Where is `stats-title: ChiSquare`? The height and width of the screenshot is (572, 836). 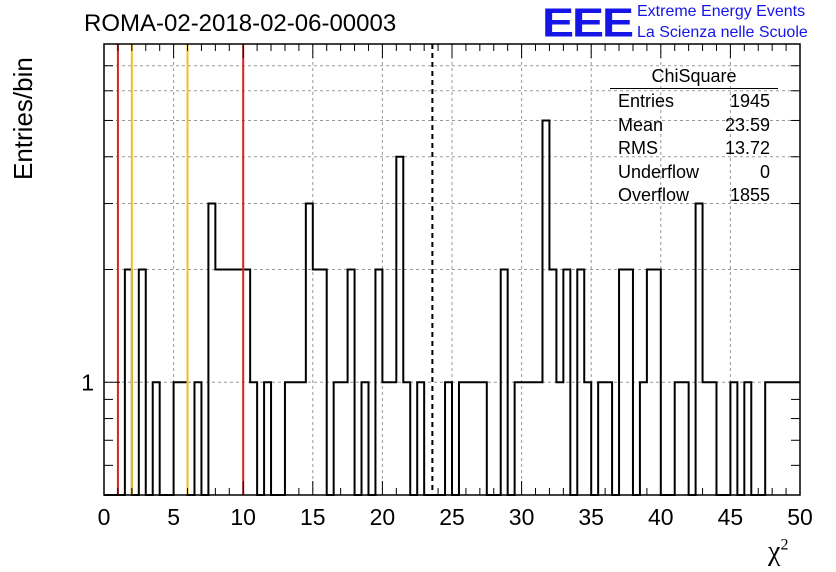
stats-title: ChiSquare is located at coordinates (694, 77).